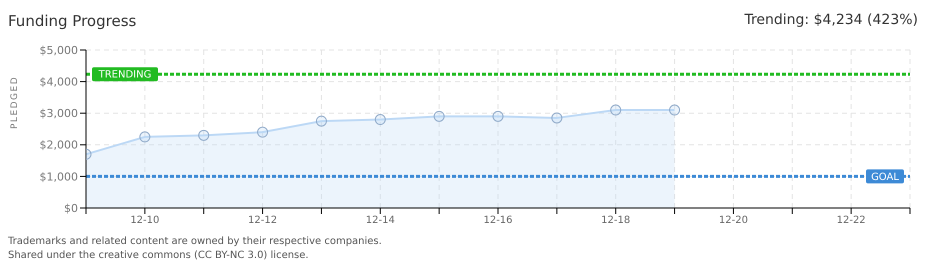 The height and width of the screenshot is (270, 940). Describe the element at coordinates (59, 50) in the screenshot. I see `y-tick-label: $5,000` at that location.